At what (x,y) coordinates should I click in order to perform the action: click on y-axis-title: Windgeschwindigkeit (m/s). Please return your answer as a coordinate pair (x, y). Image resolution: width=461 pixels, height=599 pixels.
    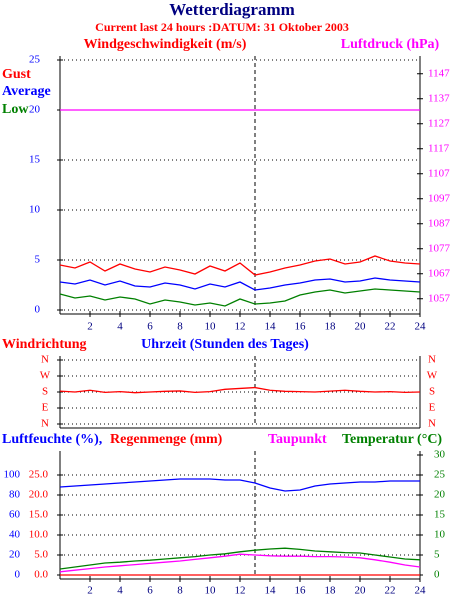
    Looking at the image, I should click on (165, 44).